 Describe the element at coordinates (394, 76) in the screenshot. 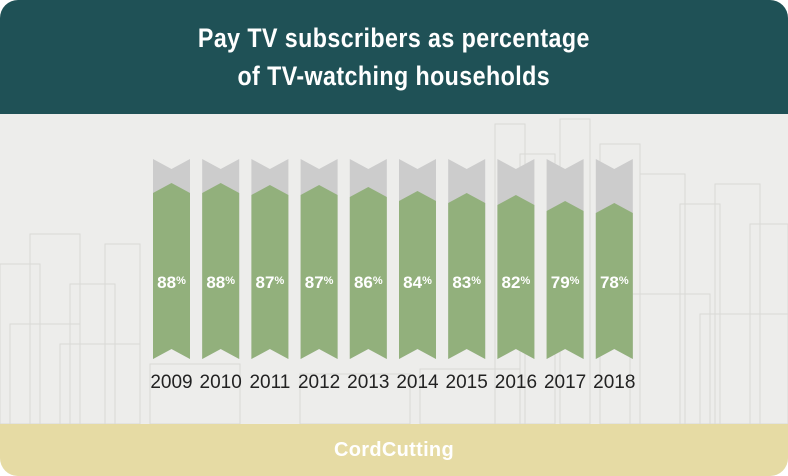

I see `chart-title-line-2: of TV-watching households` at that location.